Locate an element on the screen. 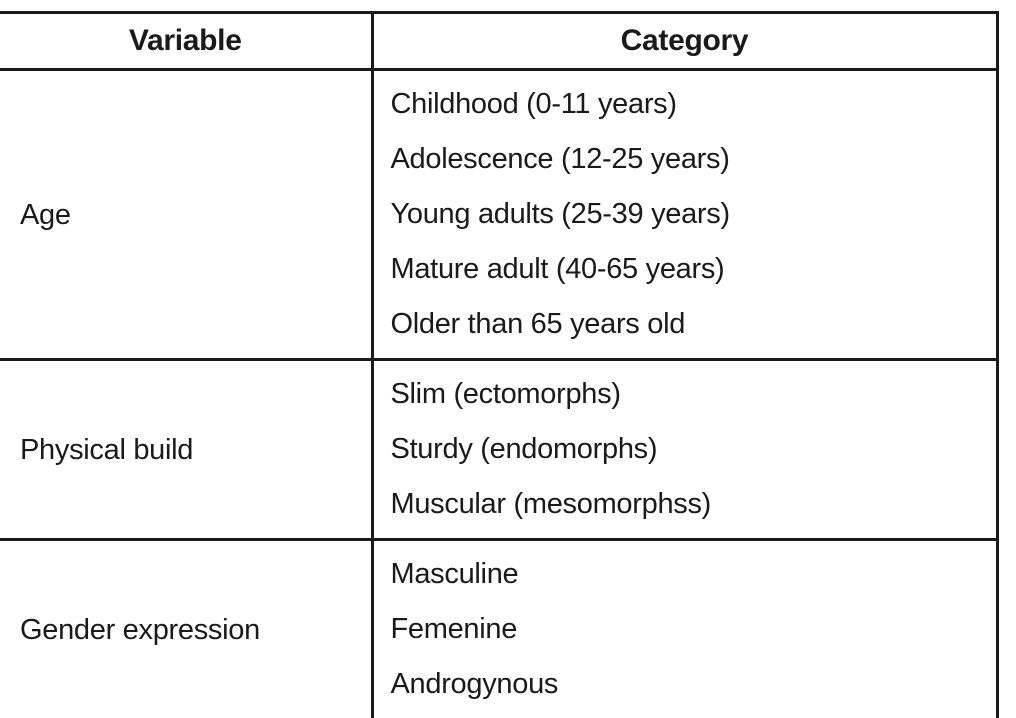  variable-cell-gender-expression: Gender expression is located at coordinates (186, 629).